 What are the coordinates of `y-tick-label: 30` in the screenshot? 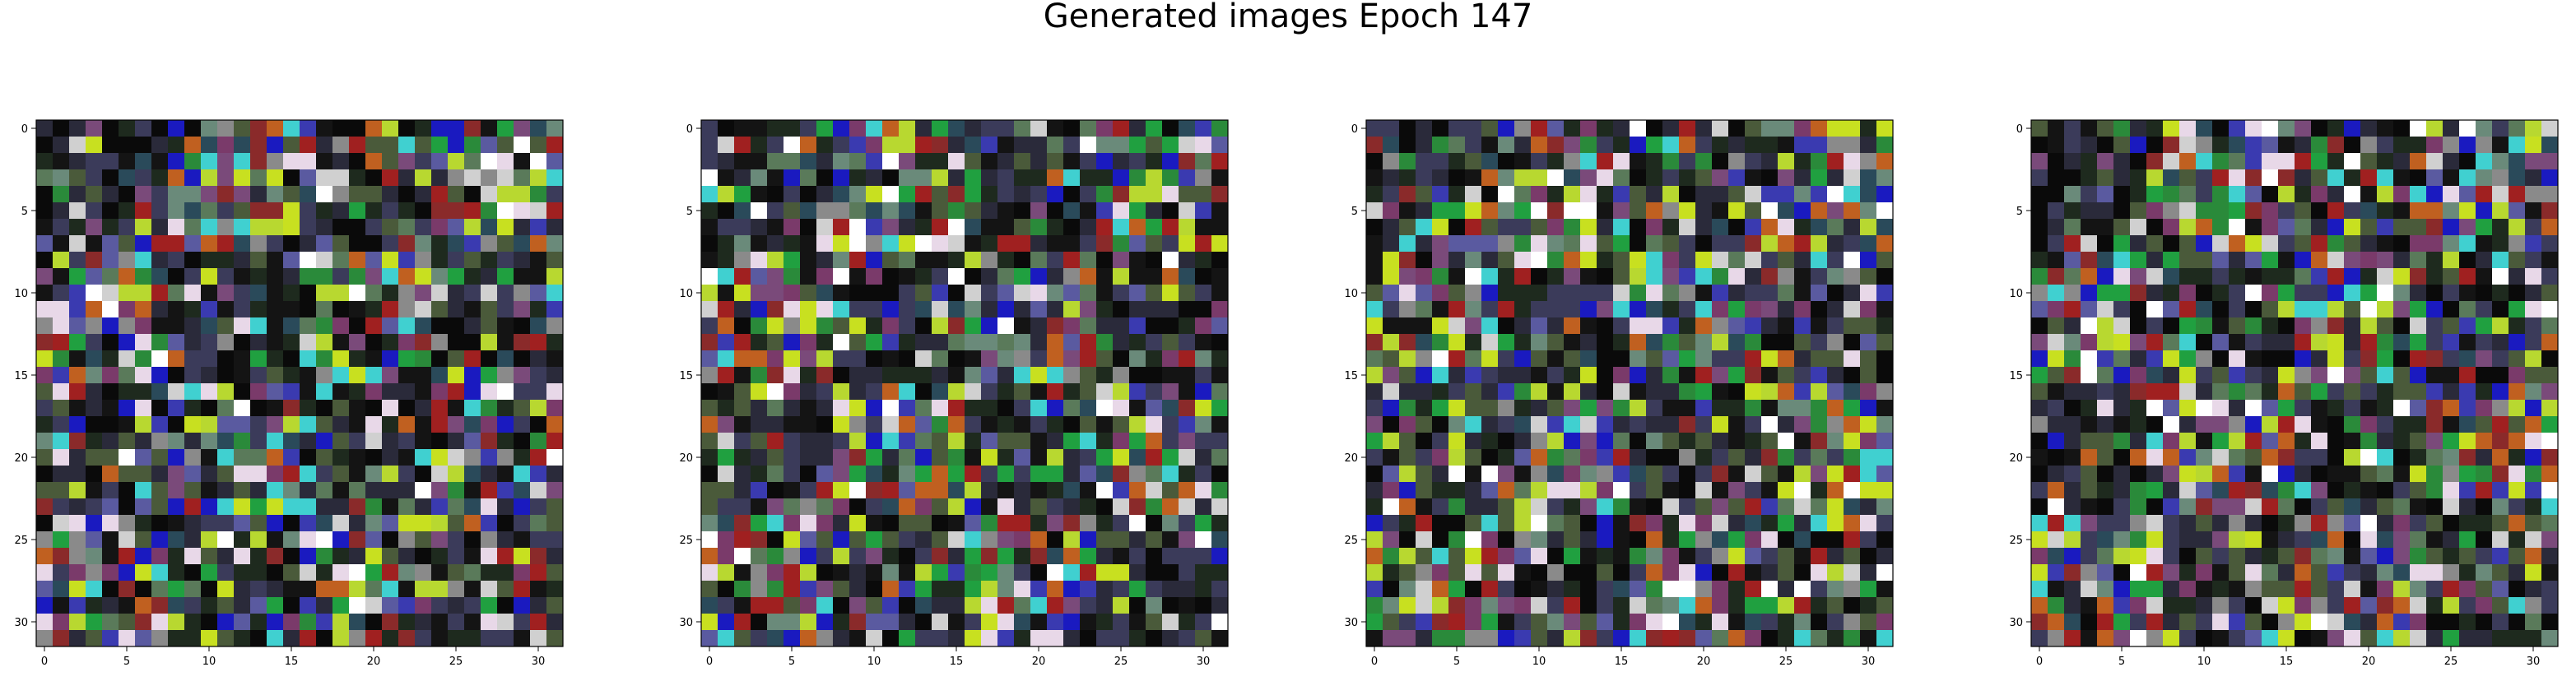 It's located at (686, 623).